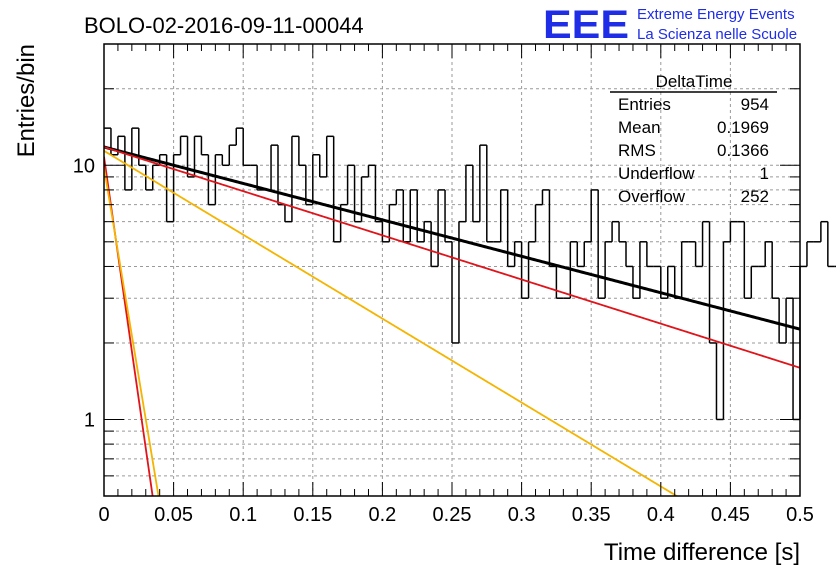 The width and height of the screenshot is (836, 572). Describe the element at coordinates (639, 127) in the screenshot. I see `stats-label: Mean` at that location.